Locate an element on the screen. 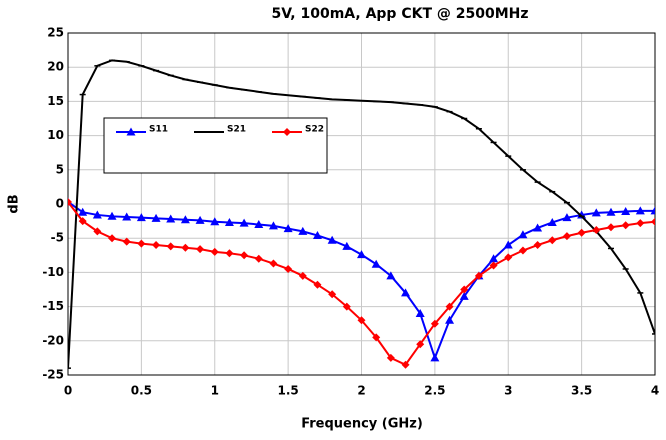 The width and height of the screenshot is (666, 440). y-tick-label: 15 is located at coordinates (55, 101).